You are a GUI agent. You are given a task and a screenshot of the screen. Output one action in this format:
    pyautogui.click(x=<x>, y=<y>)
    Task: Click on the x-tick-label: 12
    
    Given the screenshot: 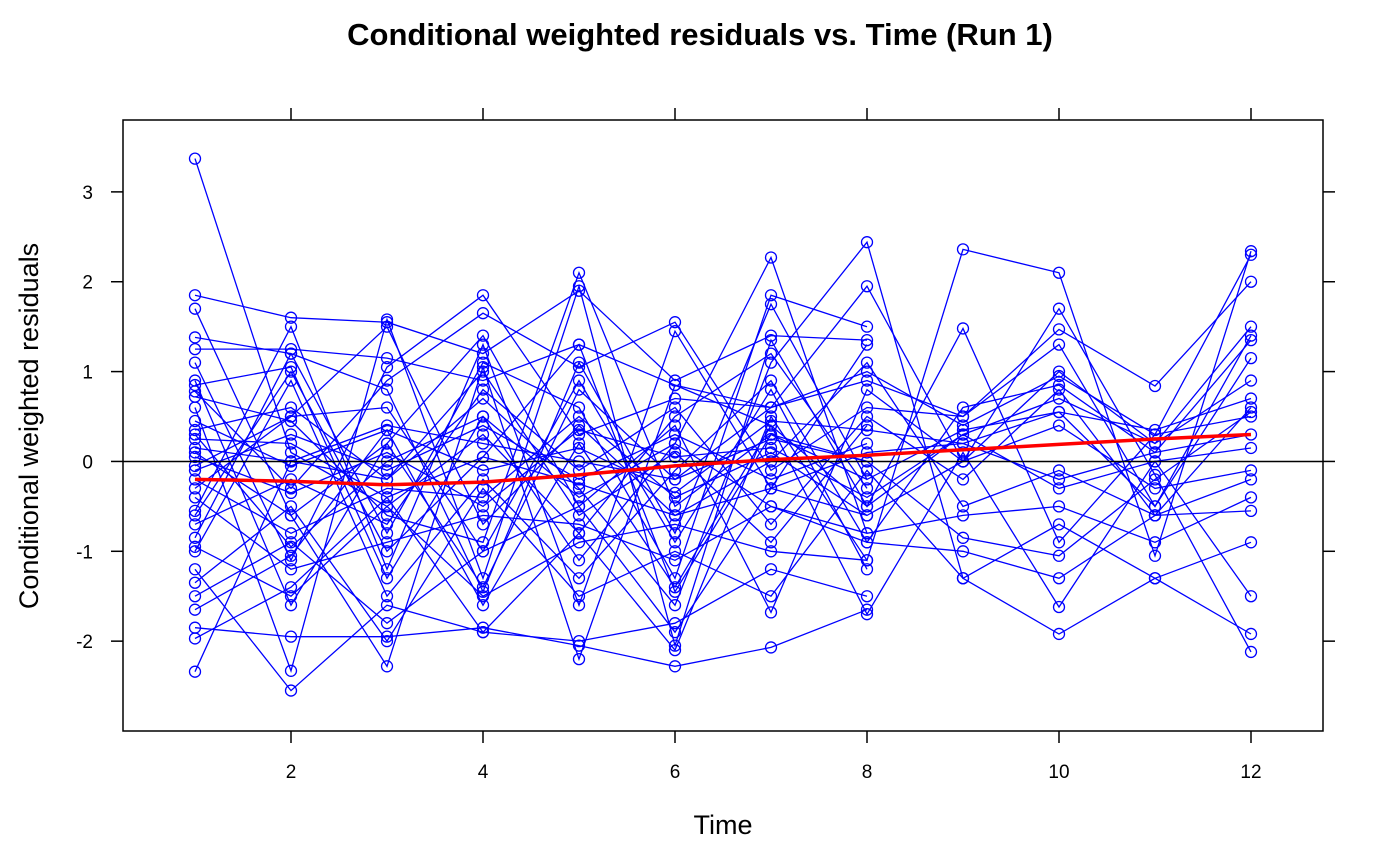 What is the action you would take?
    pyautogui.click(x=1250, y=772)
    